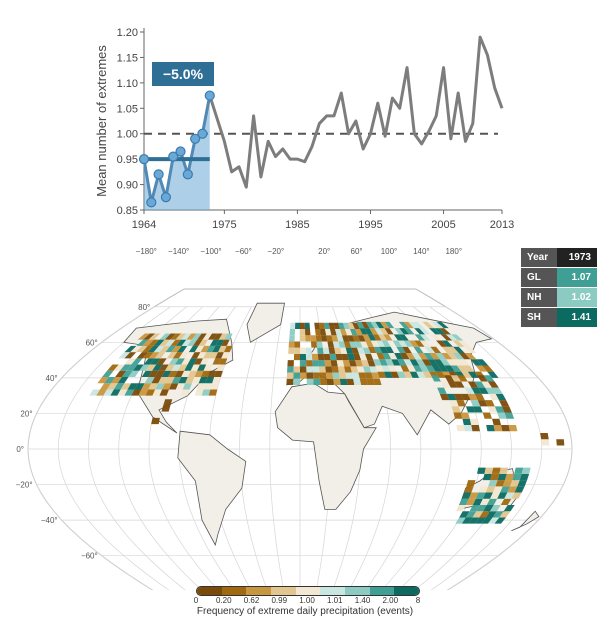 The image size is (600, 626). What do you see at coordinates (334, 600) in the screenshot?
I see `colorbar-tick-label: 1.01` at bounding box center [334, 600].